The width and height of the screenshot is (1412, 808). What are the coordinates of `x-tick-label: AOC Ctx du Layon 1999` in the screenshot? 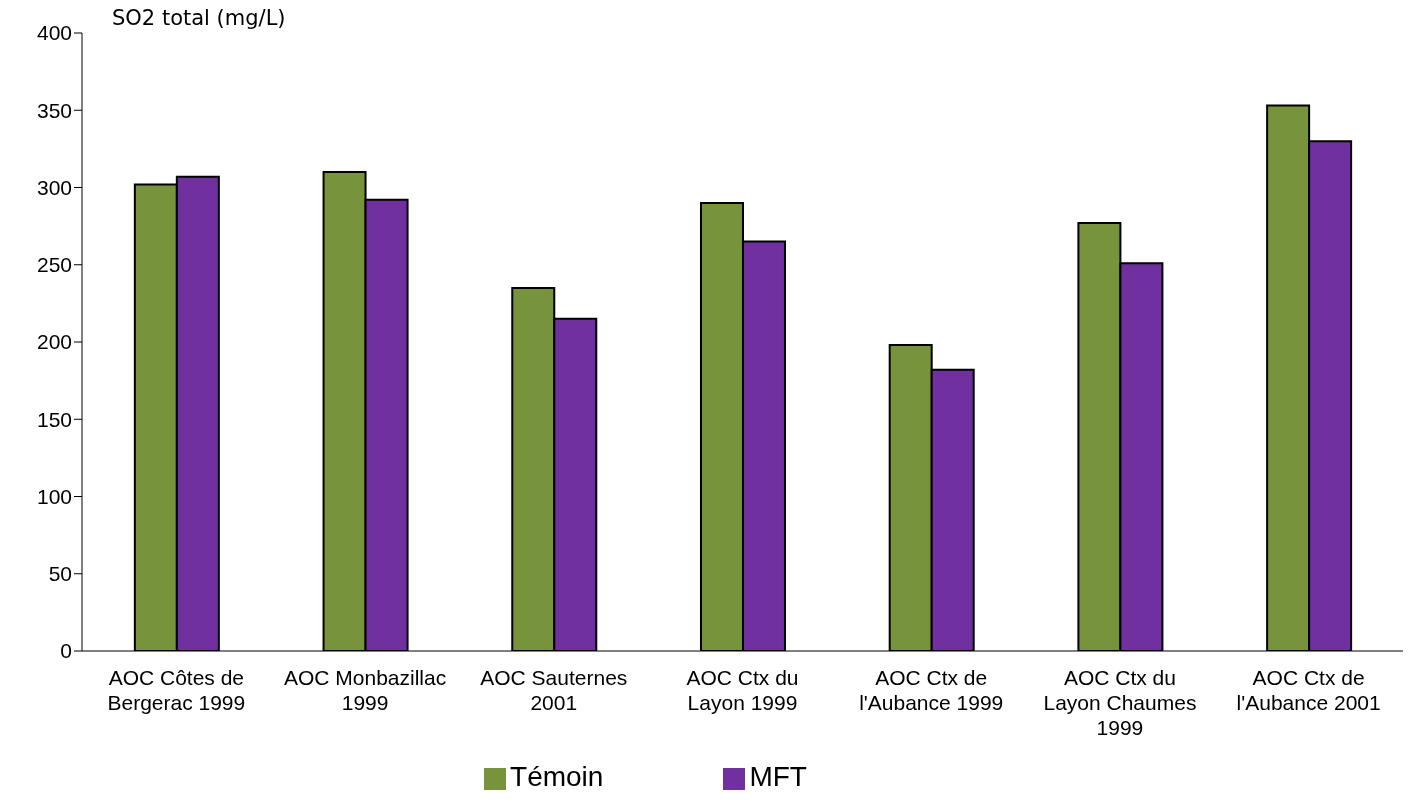 It's located at (742, 690).